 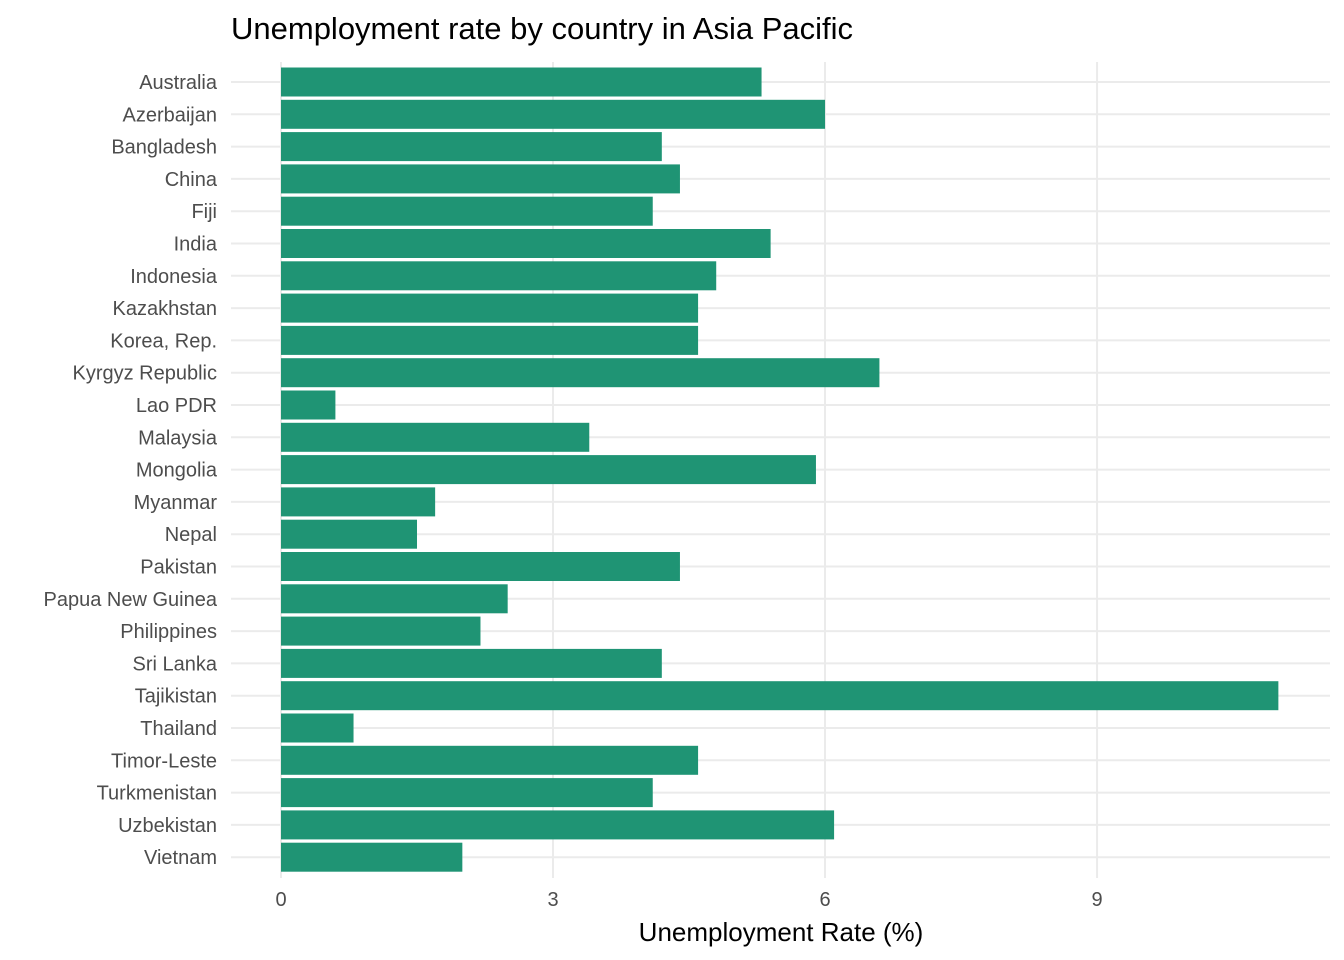 What do you see at coordinates (169, 115) in the screenshot?
I see `y-tick-label: Azerbaijan` at bounding box center [169, 115].